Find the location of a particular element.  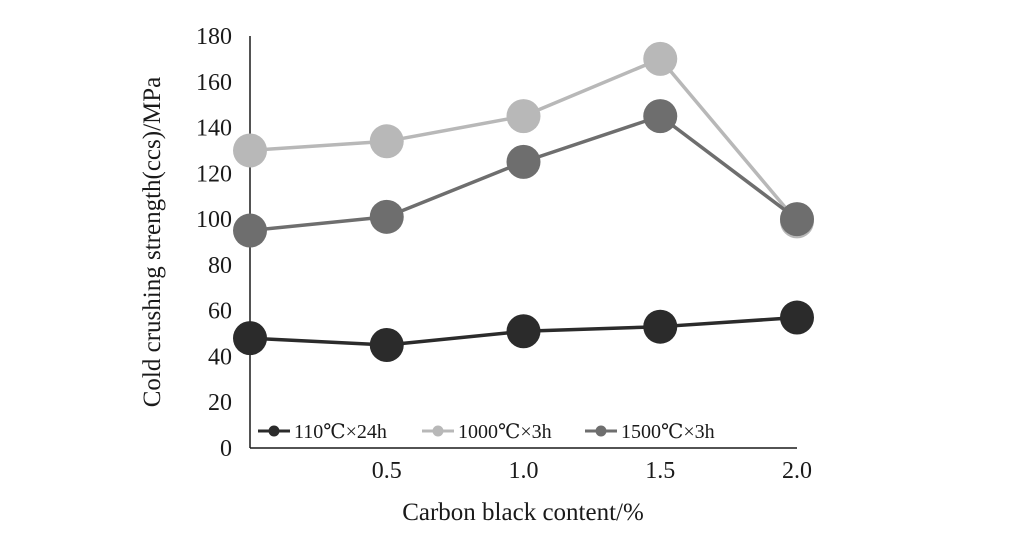

legend: 110℃×24h 1000℃×3h 1500℃×3h is located at coordinates (486, 432).